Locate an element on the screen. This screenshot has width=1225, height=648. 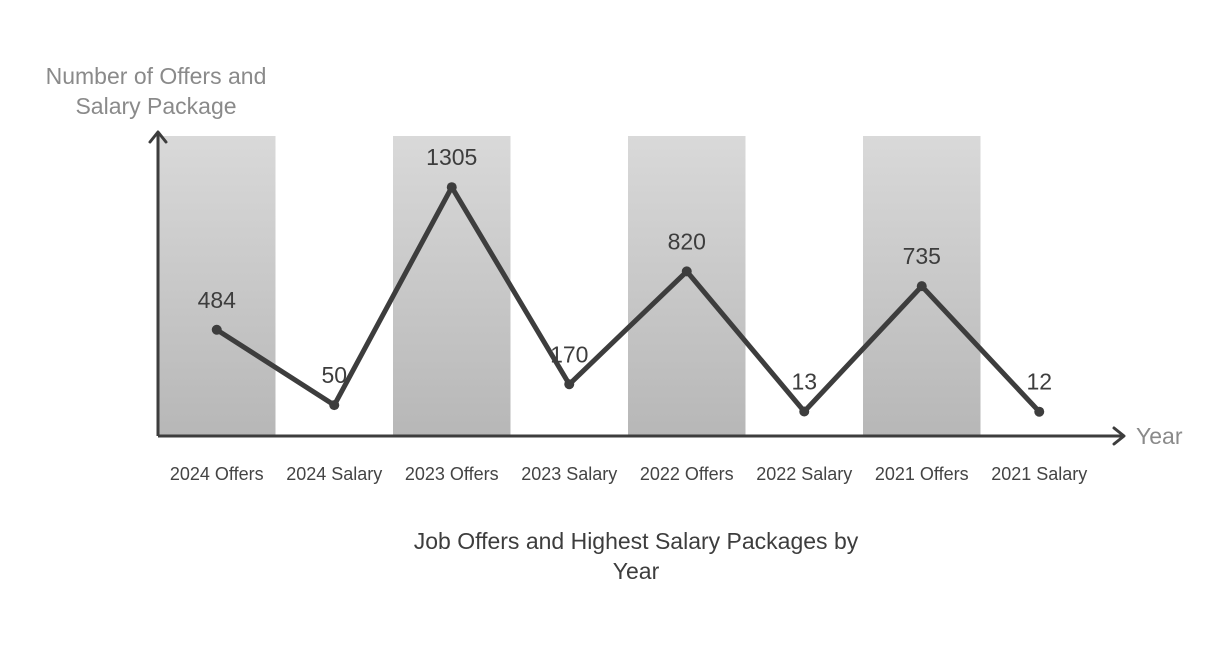
category-label: 2024 Salary is located at coordinates (334, 474).